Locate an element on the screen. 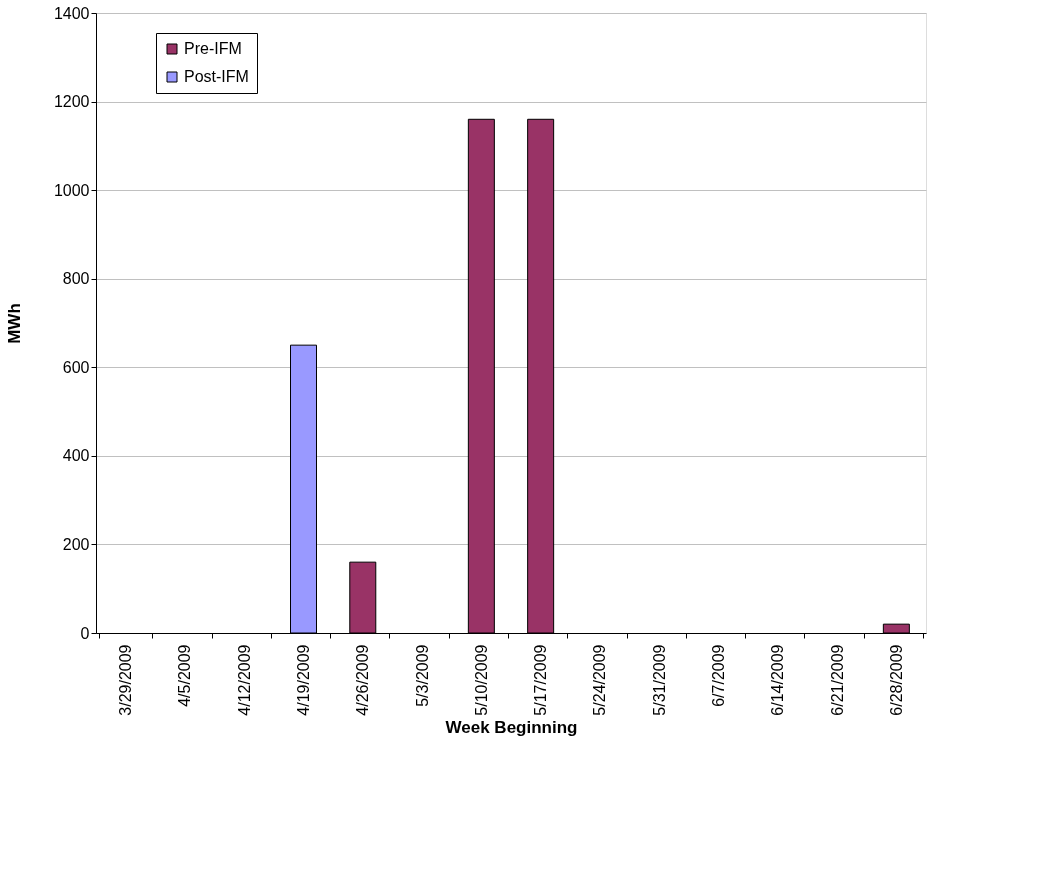 The height and width of the screenshot is (875, 1053). y-tick-label: 1400 is located at coordinates (71, 13).